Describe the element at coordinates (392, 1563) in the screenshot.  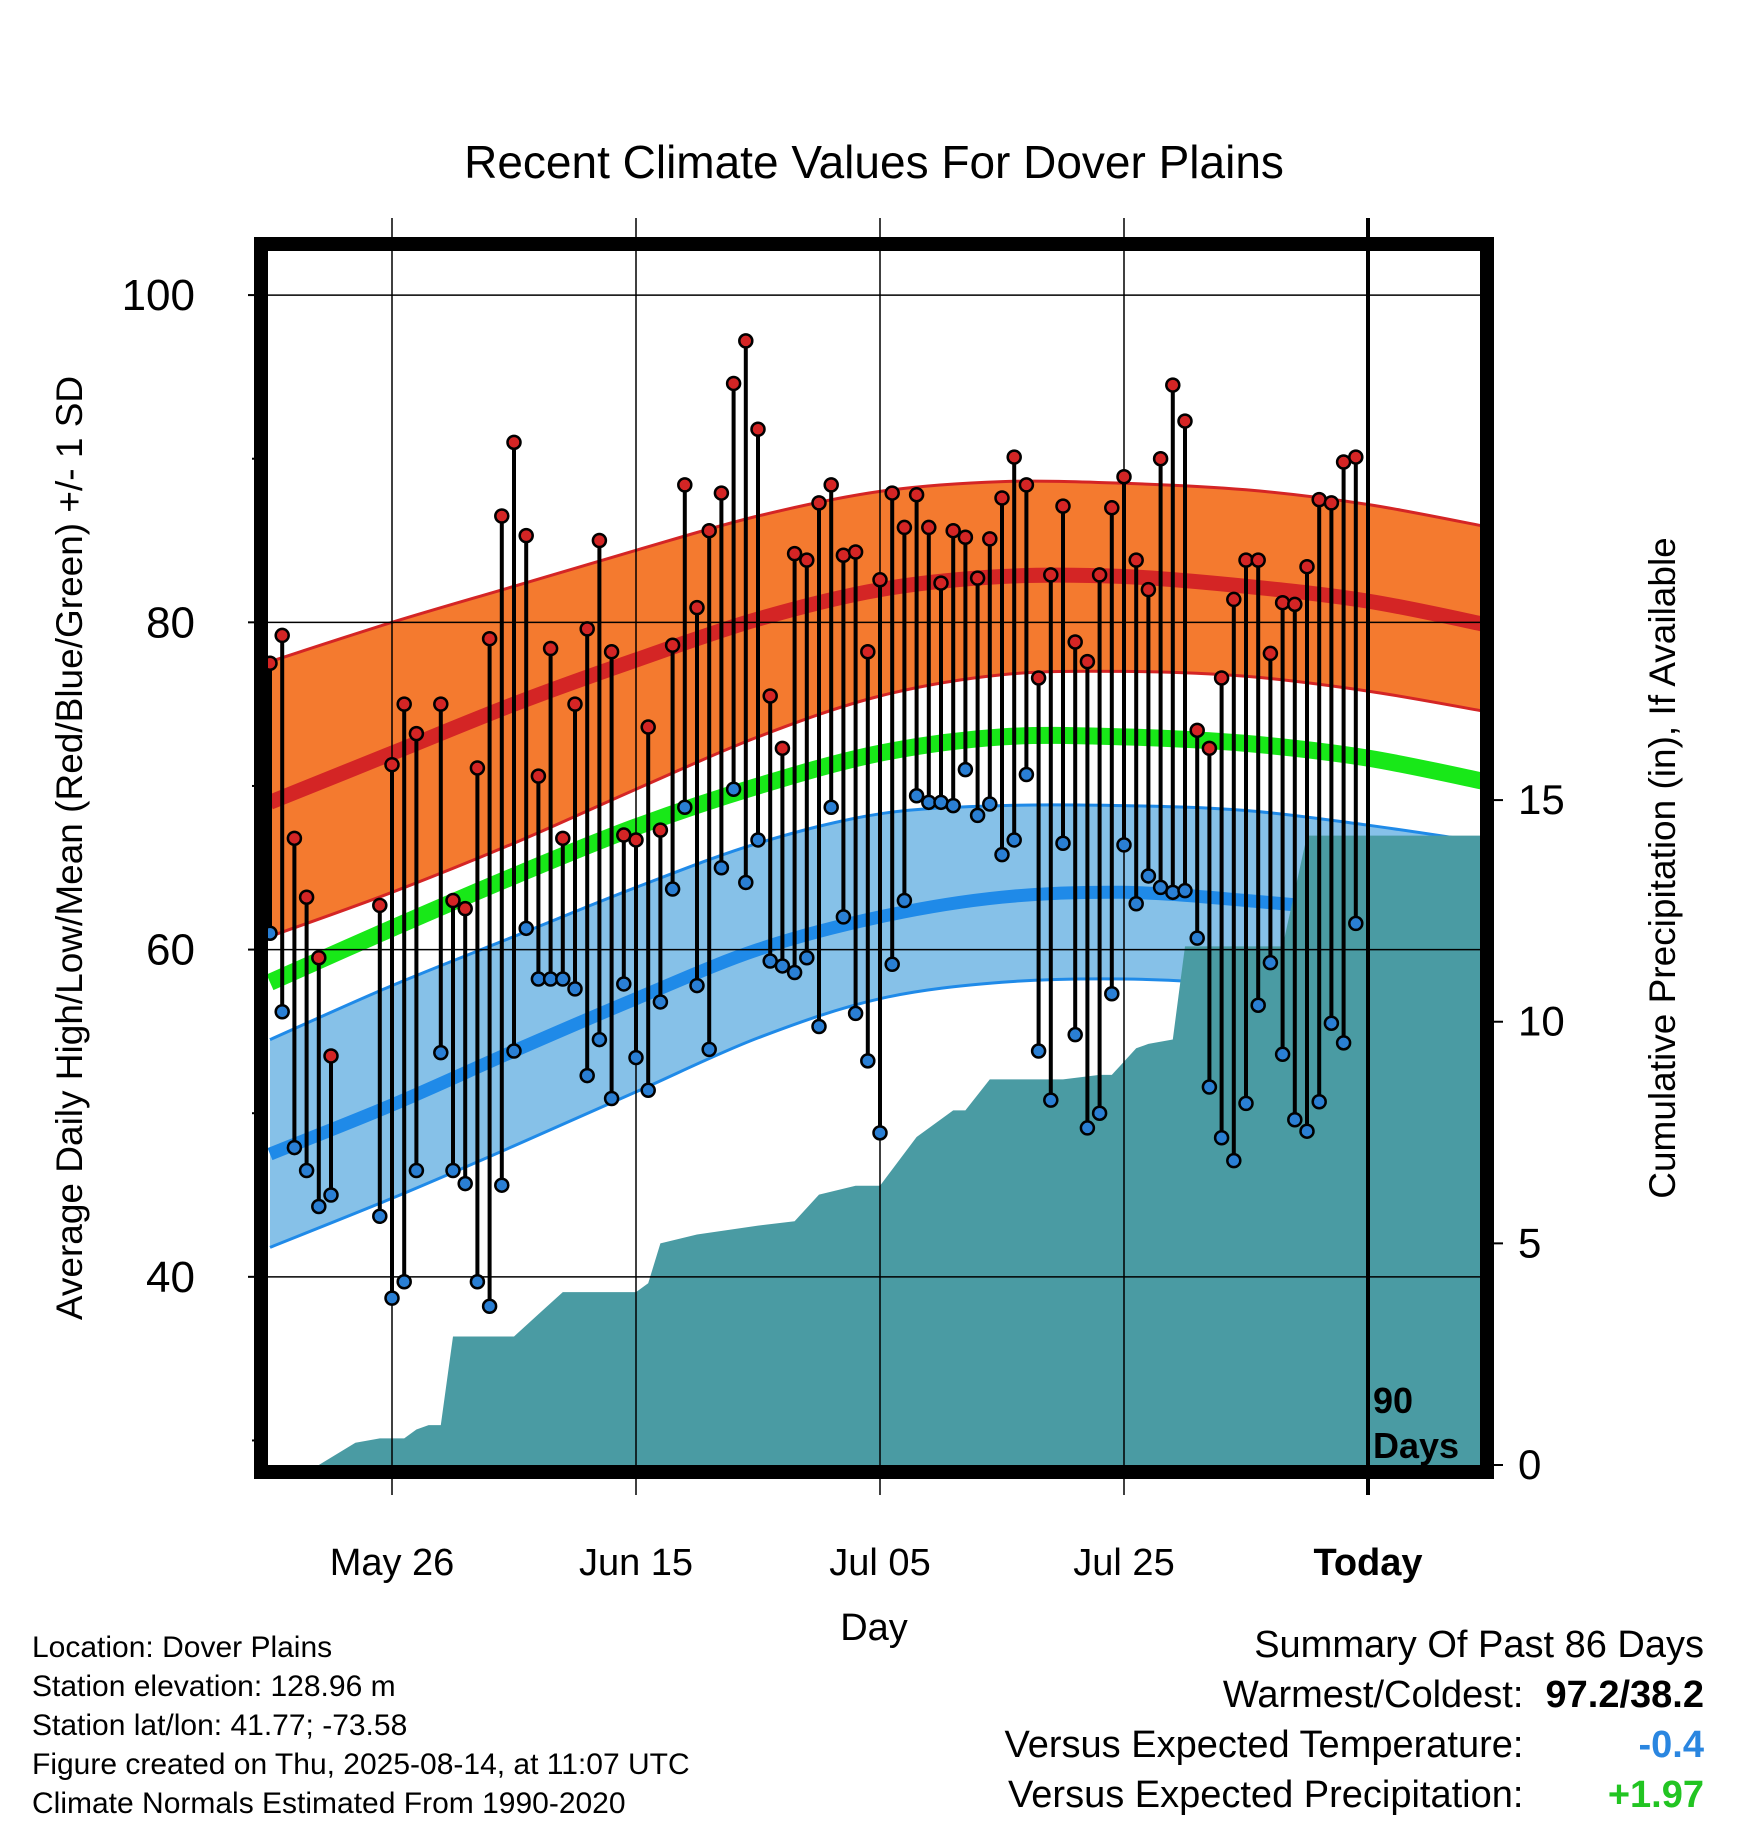
I see `x-tick-label: May 26` at that location.